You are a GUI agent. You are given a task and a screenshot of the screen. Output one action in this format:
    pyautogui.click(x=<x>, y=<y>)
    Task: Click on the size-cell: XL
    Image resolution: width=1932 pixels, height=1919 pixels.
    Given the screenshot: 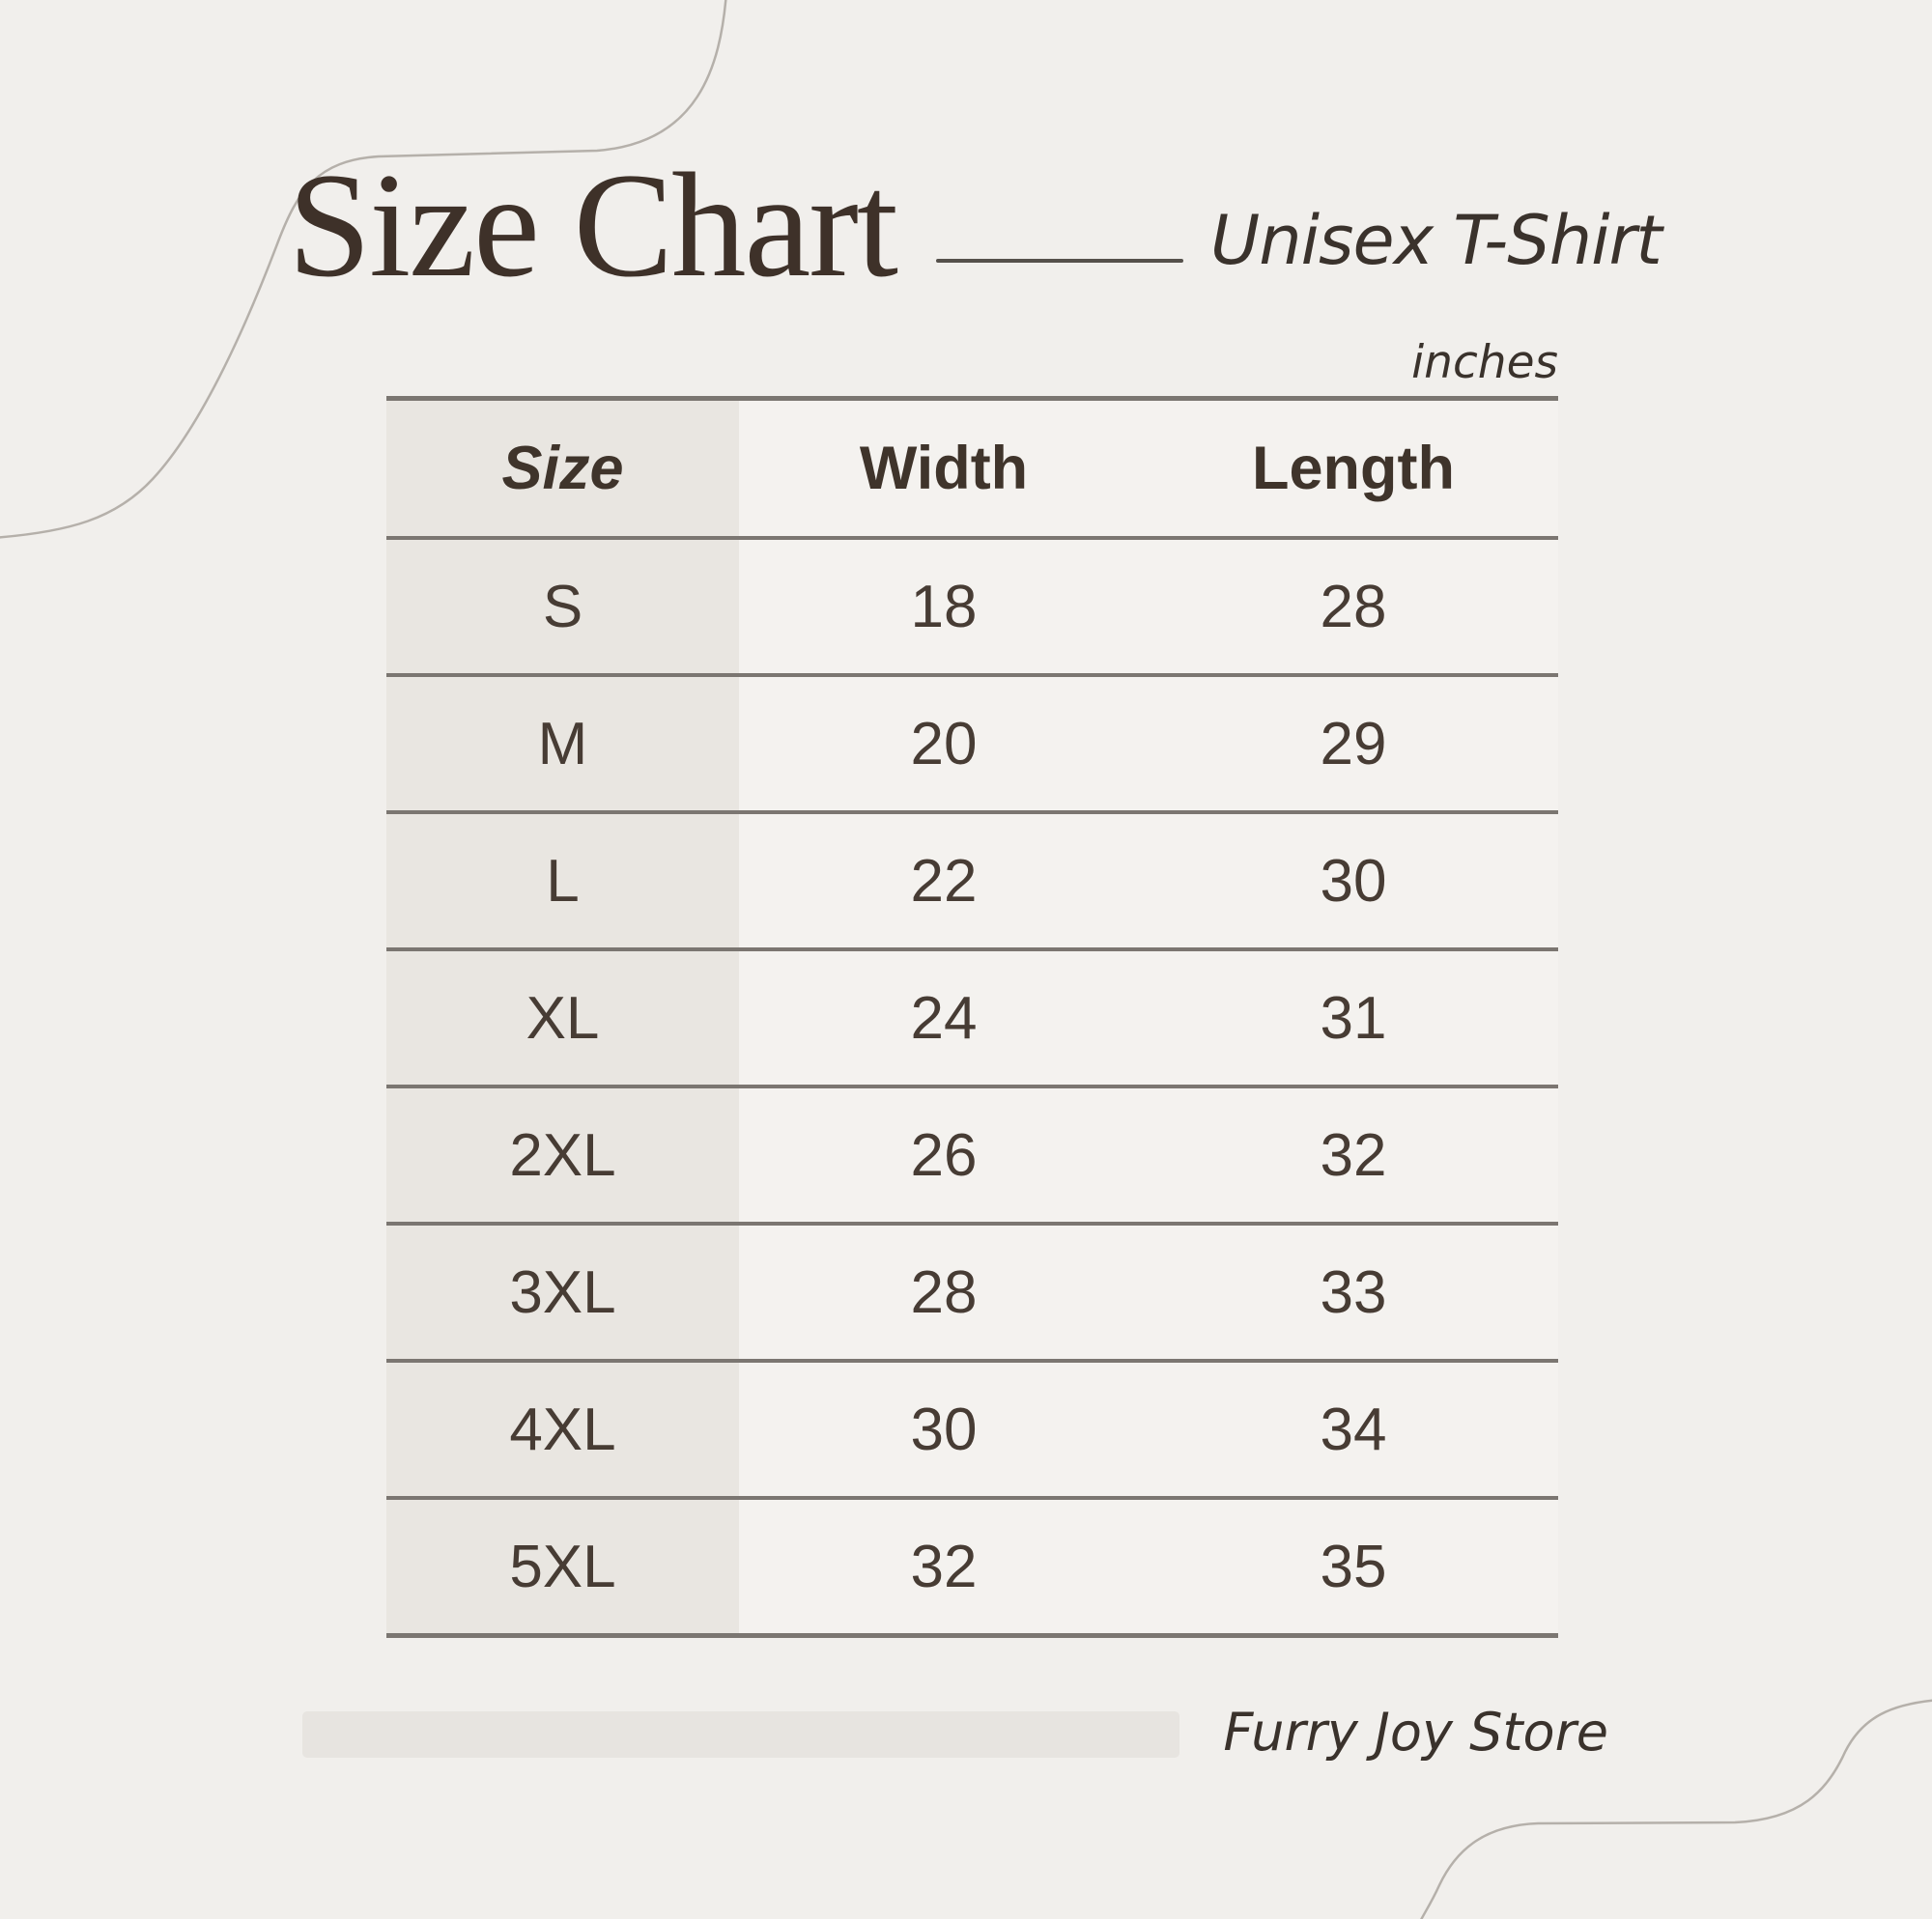 What is the action you would take?
    pyautogui.click(x=562, y=1018)
    